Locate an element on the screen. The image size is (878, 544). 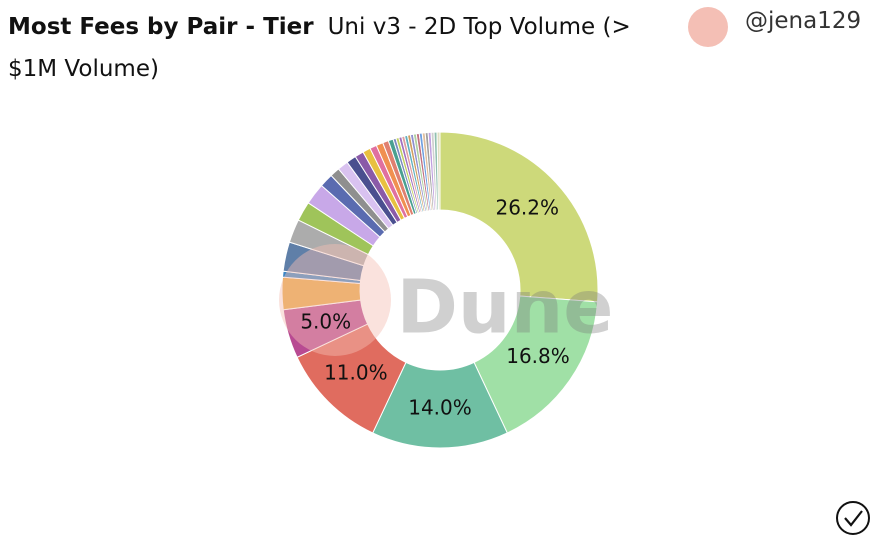
labels: 26.2% 16.8% 14.0% 11.0% 5.0% is located at coordinates (434, 308).